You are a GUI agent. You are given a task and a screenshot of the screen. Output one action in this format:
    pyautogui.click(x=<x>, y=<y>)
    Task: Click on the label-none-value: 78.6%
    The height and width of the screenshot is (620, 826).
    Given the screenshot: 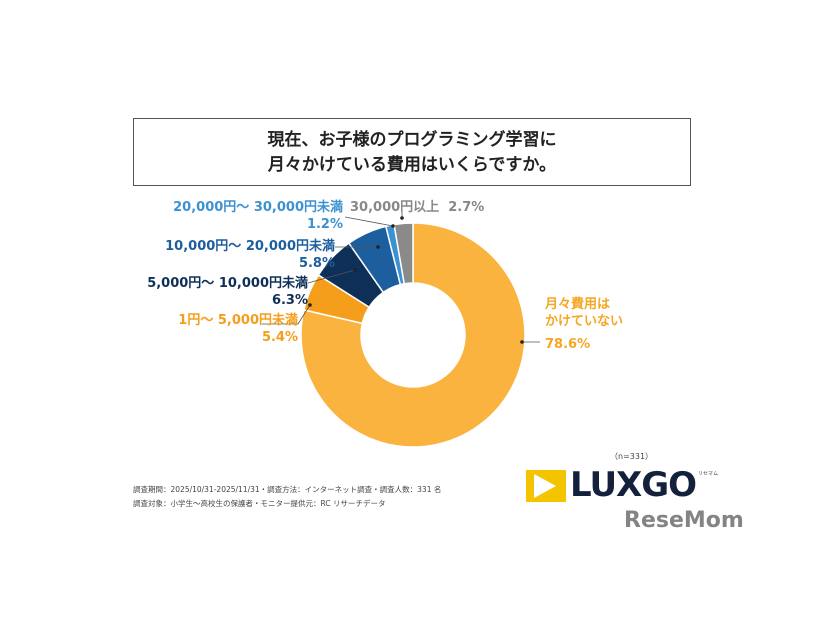 What is the action you would take?
    pyautogui.click(x=568, y=344)
    